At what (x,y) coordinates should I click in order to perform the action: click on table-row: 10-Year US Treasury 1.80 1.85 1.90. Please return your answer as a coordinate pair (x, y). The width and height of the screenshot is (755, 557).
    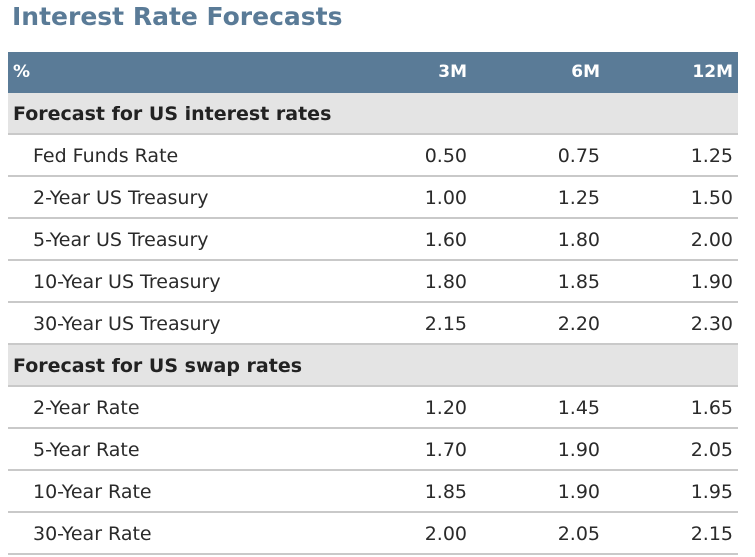
    Looking at the image, I should click on (373, 282).